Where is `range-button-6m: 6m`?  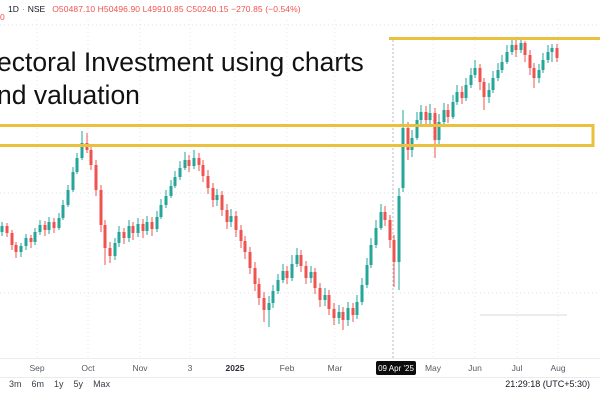
range-button-6m: 6m is located at coordinates (38, 384).